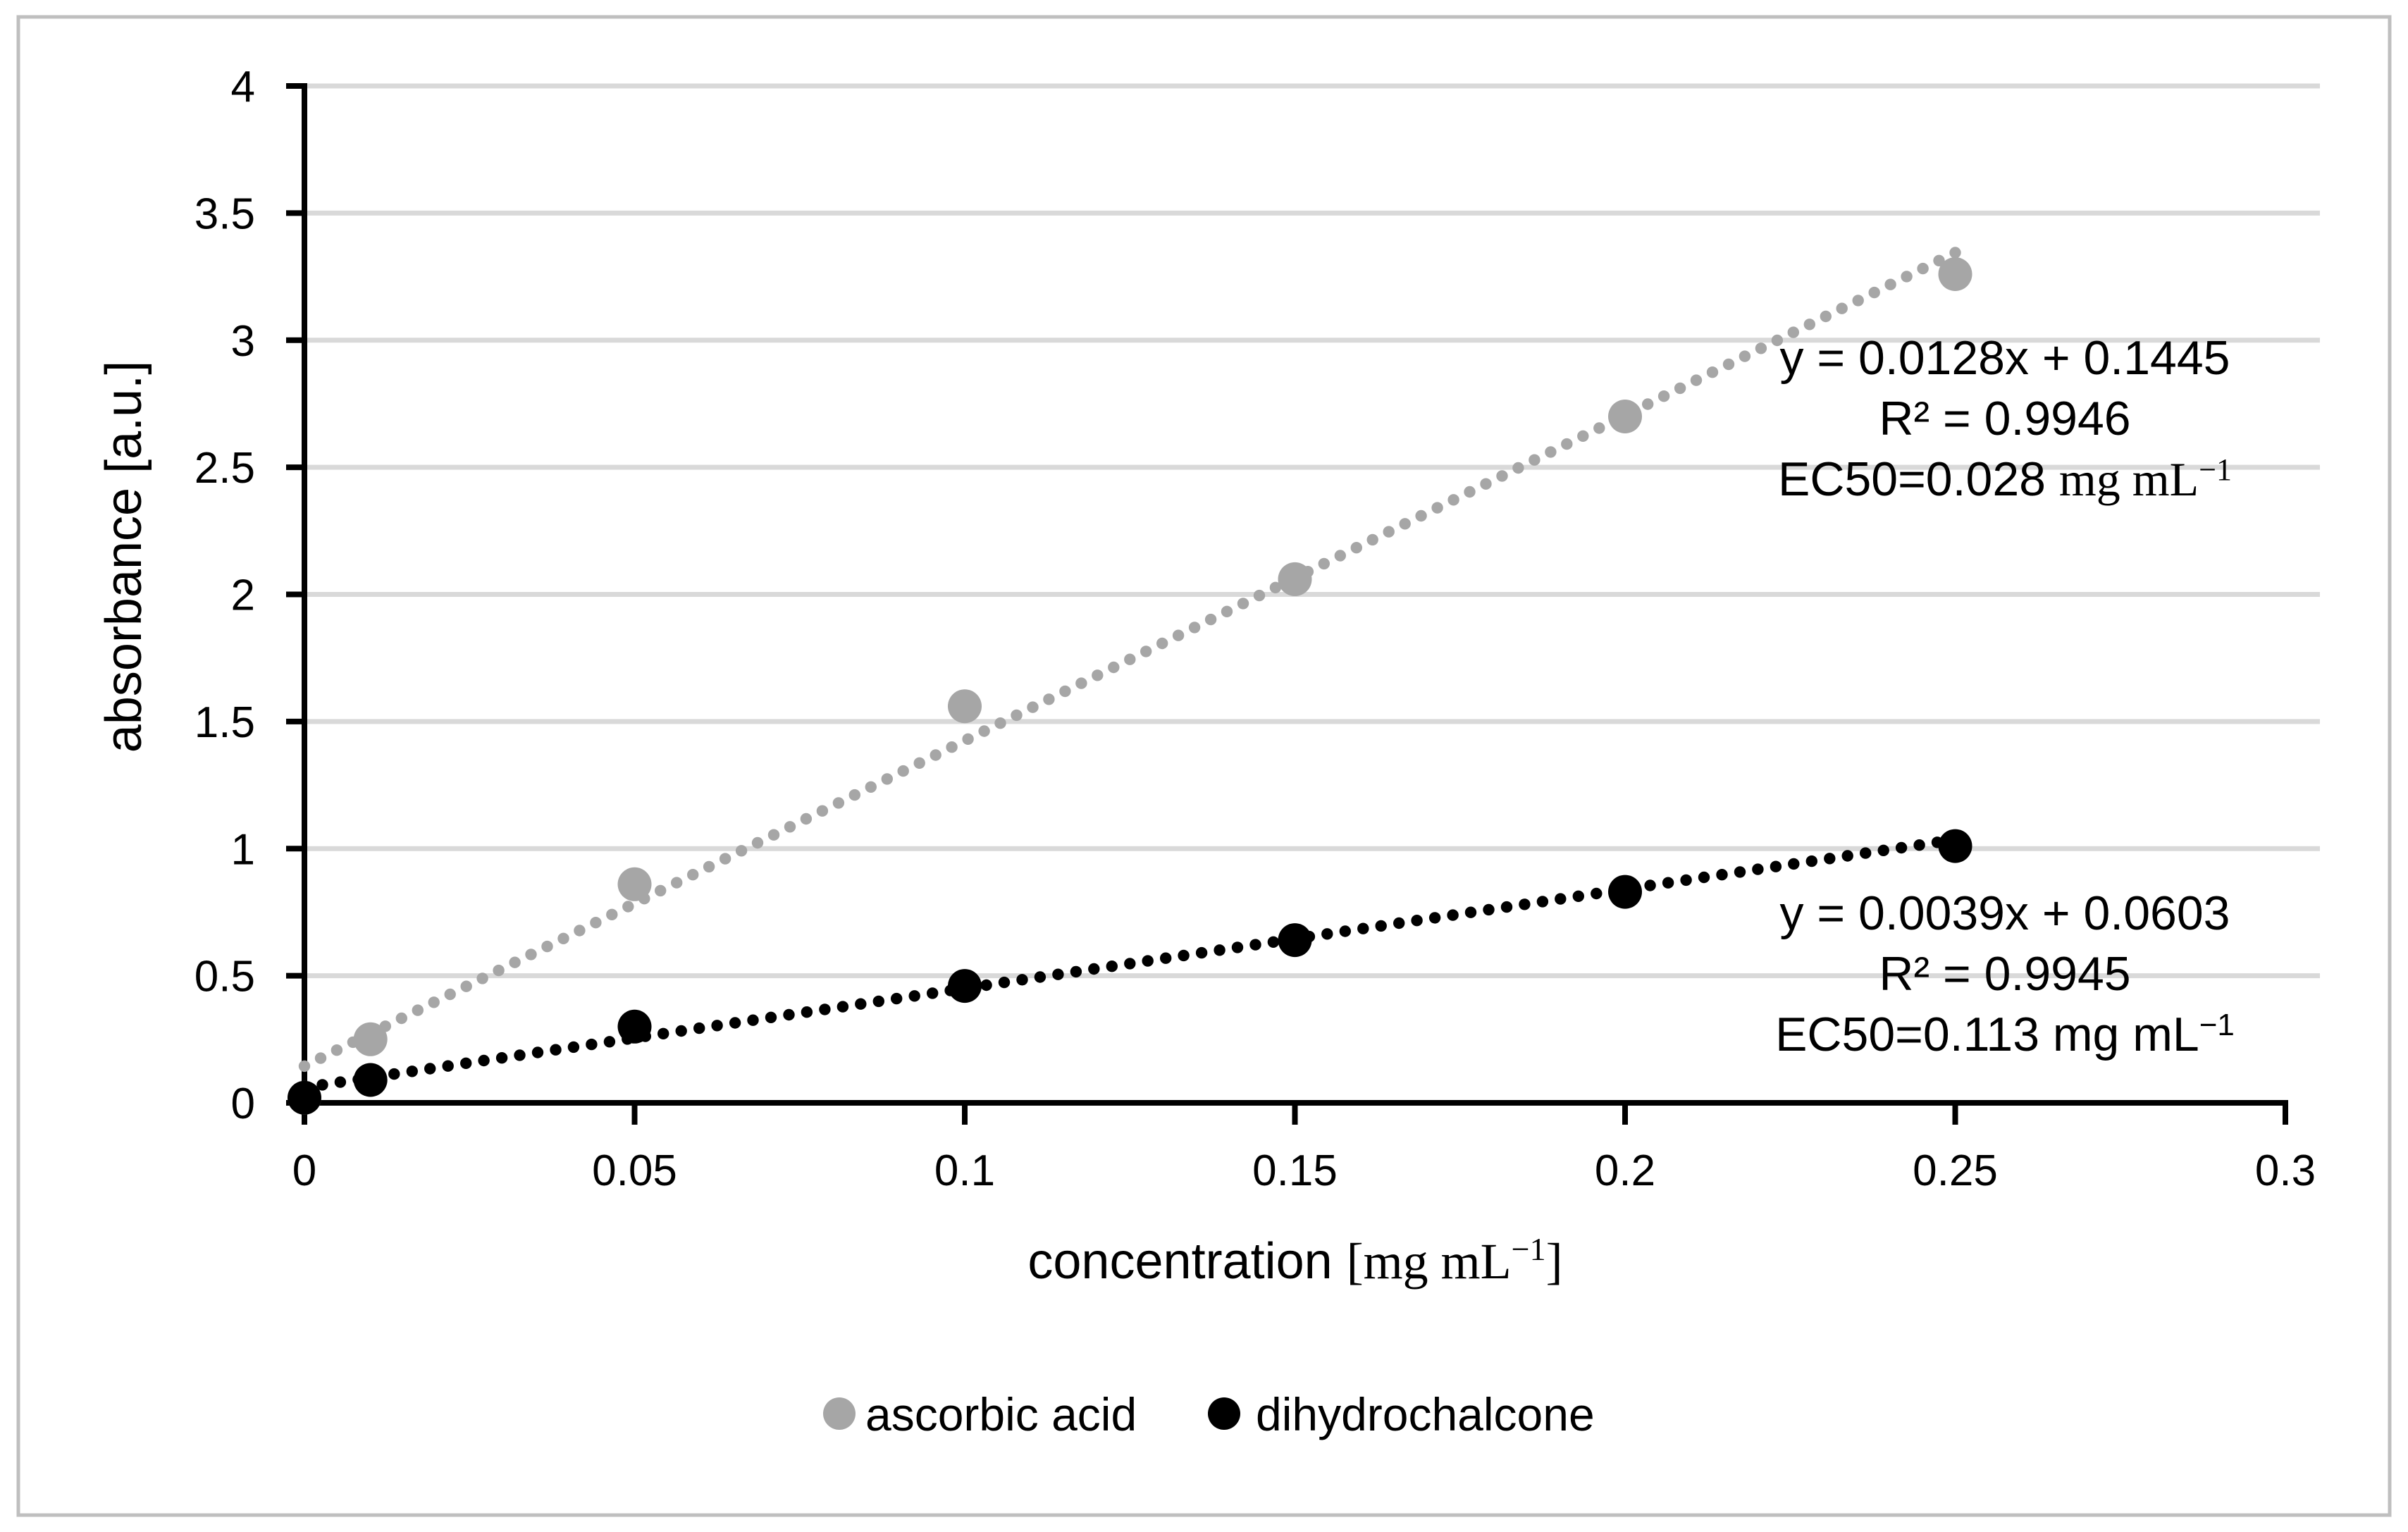 The width and height of the screenshot is (2408, 1532). What do you see at coordinates (1295, 1171) in the screenshot?
I see `x-tick-label: 0.15` at bounding box center [1295, 1171].